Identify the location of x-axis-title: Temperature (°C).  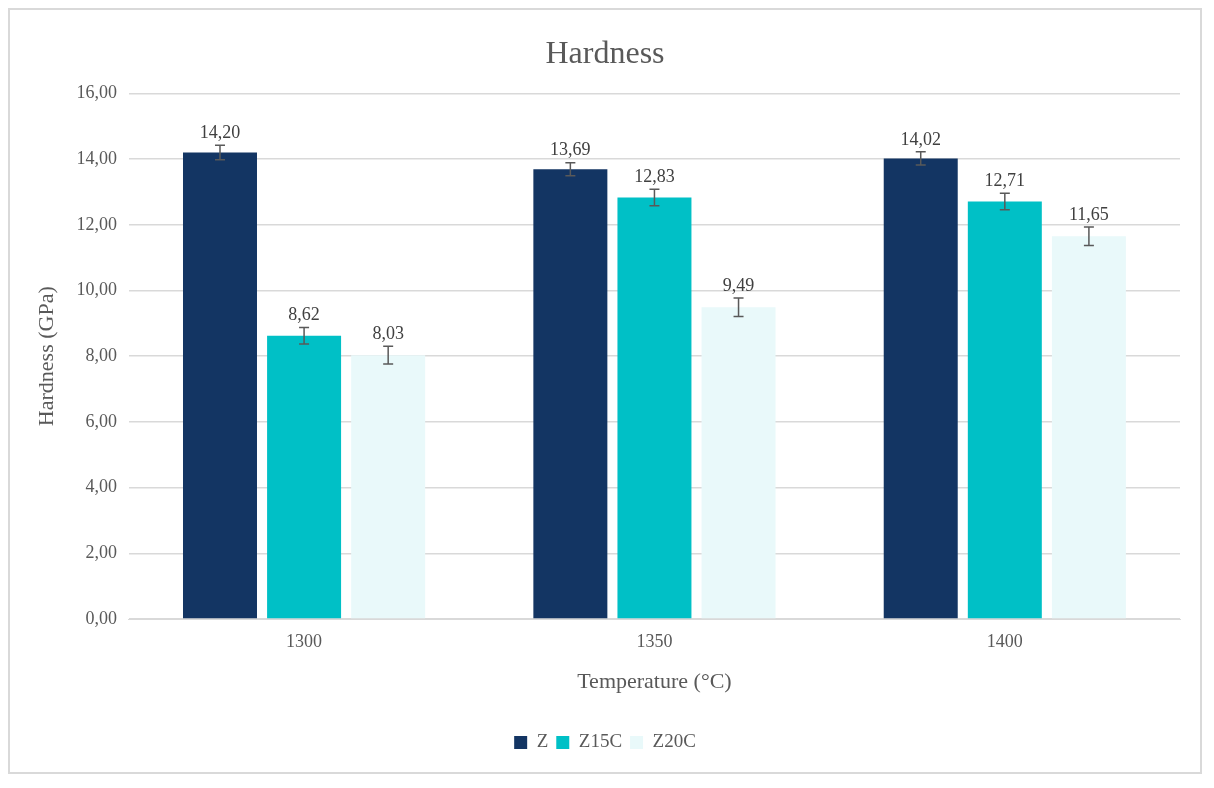
(654, 680).